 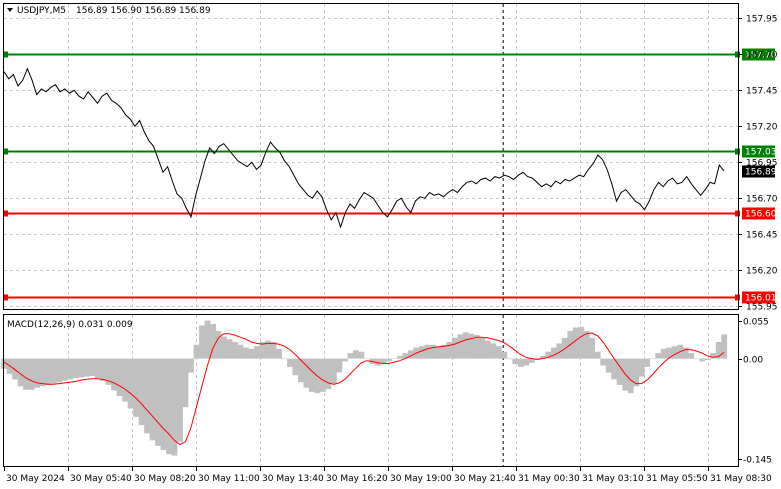 What do you see at coordinates (35, 479) in the screenshot?
I see `time-tick-label: 30 May 2024` at bounding box center [35, 479].